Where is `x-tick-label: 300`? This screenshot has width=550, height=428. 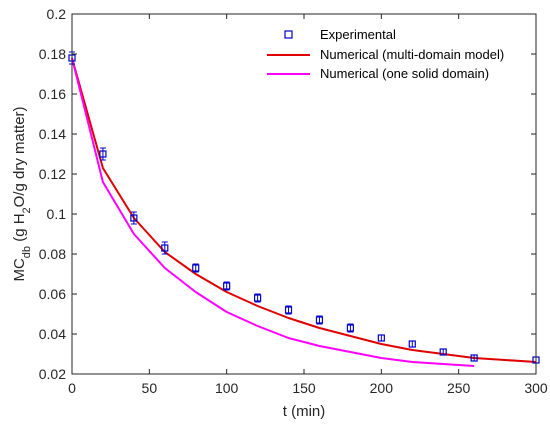
x-tick-label: 300 is located at coordinates (536, 388).